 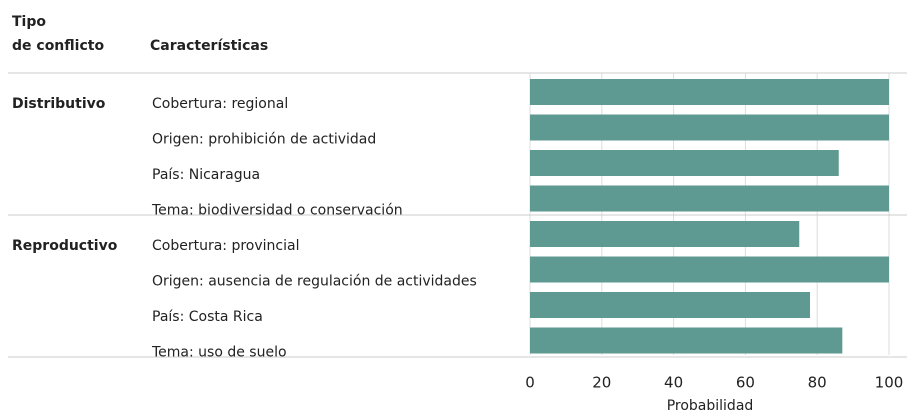 I want to click on category-label: Tema: biodiversidad o conservación, so click(x=277, y=211).